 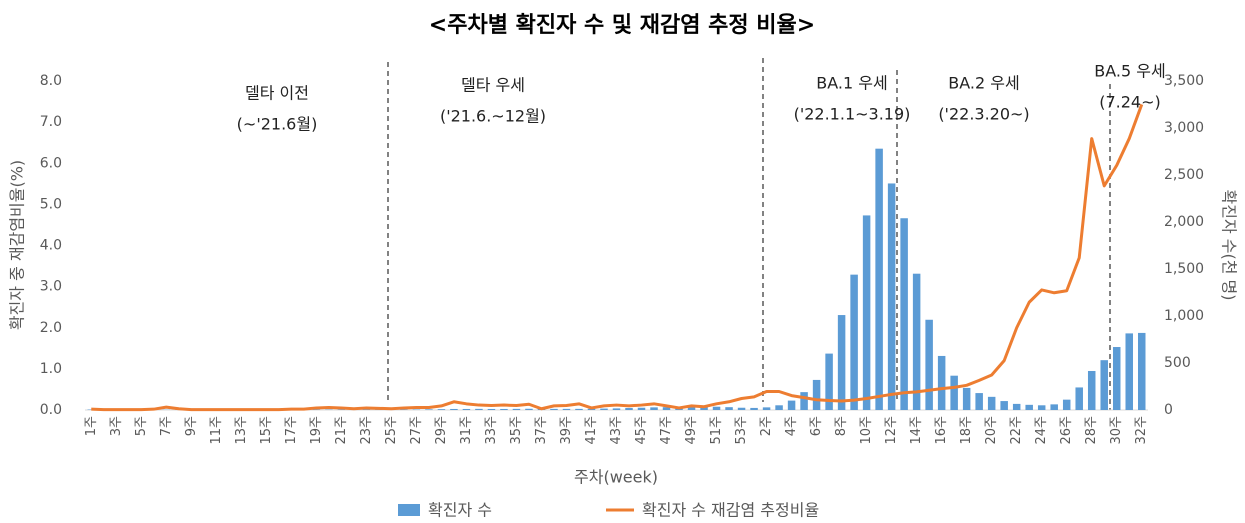 I want to click on y2-tick-label: 2,000, so click(x=1184, y=222).